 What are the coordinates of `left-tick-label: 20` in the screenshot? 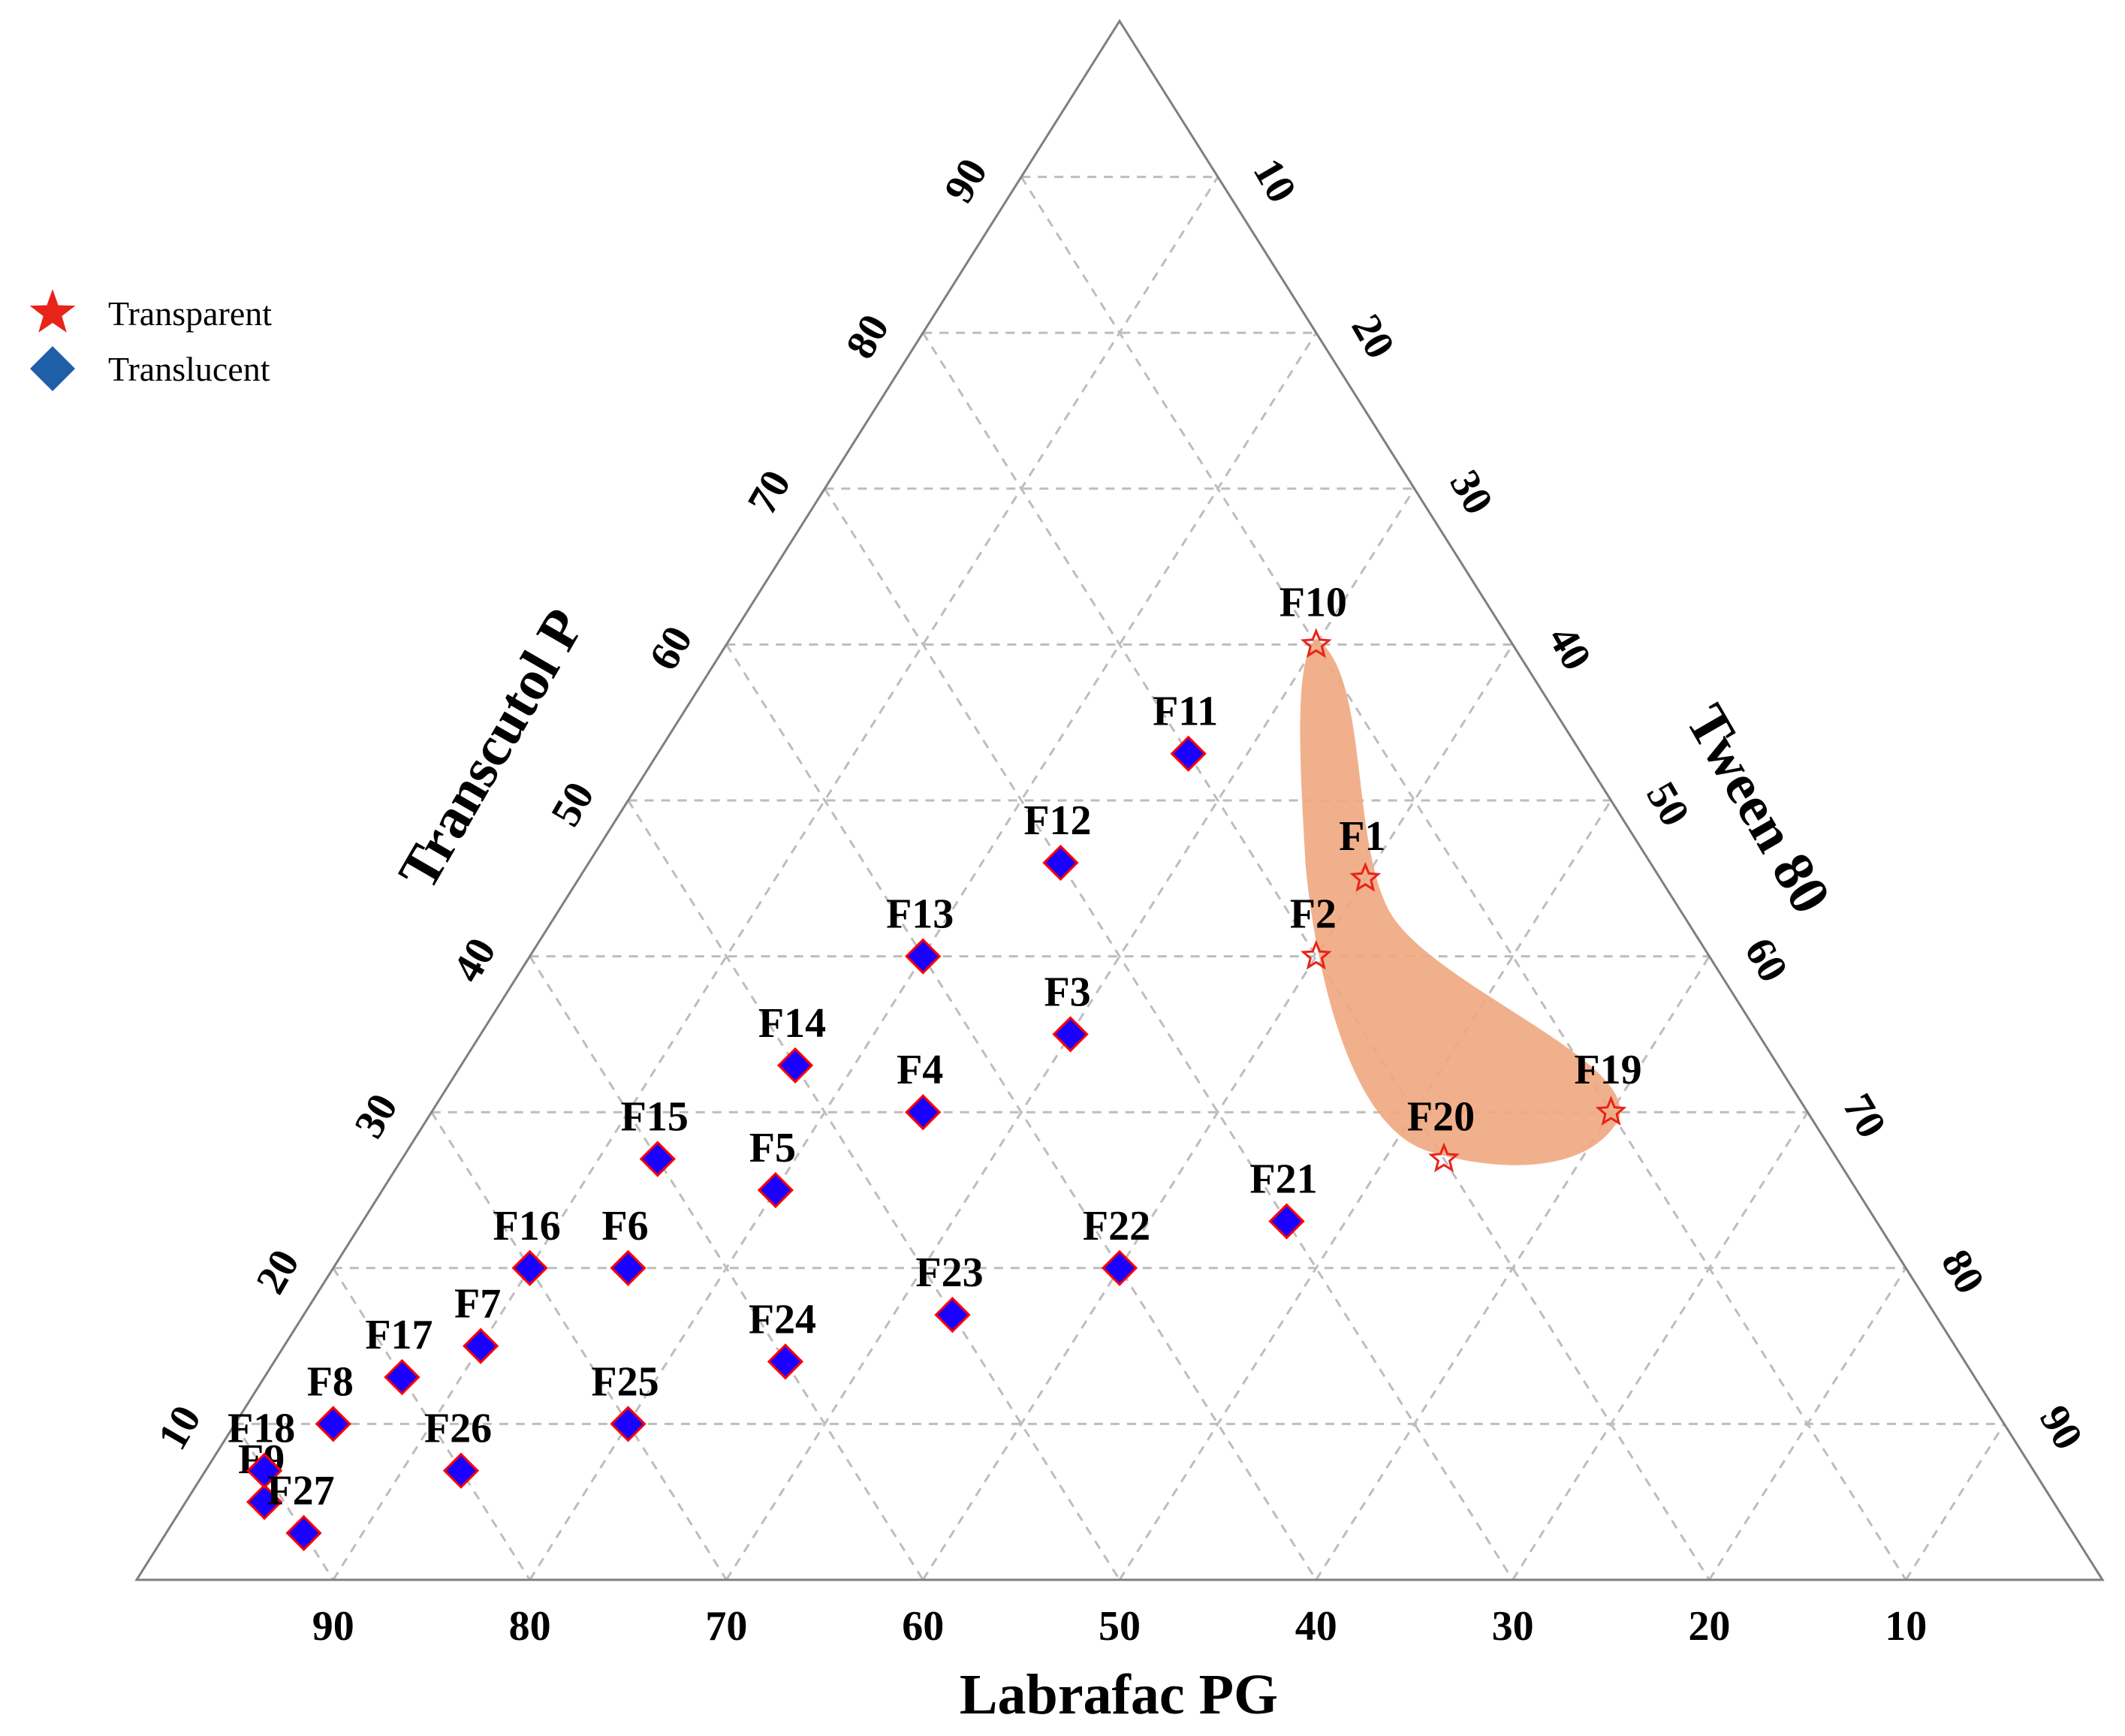 It's located at (278, 1271).